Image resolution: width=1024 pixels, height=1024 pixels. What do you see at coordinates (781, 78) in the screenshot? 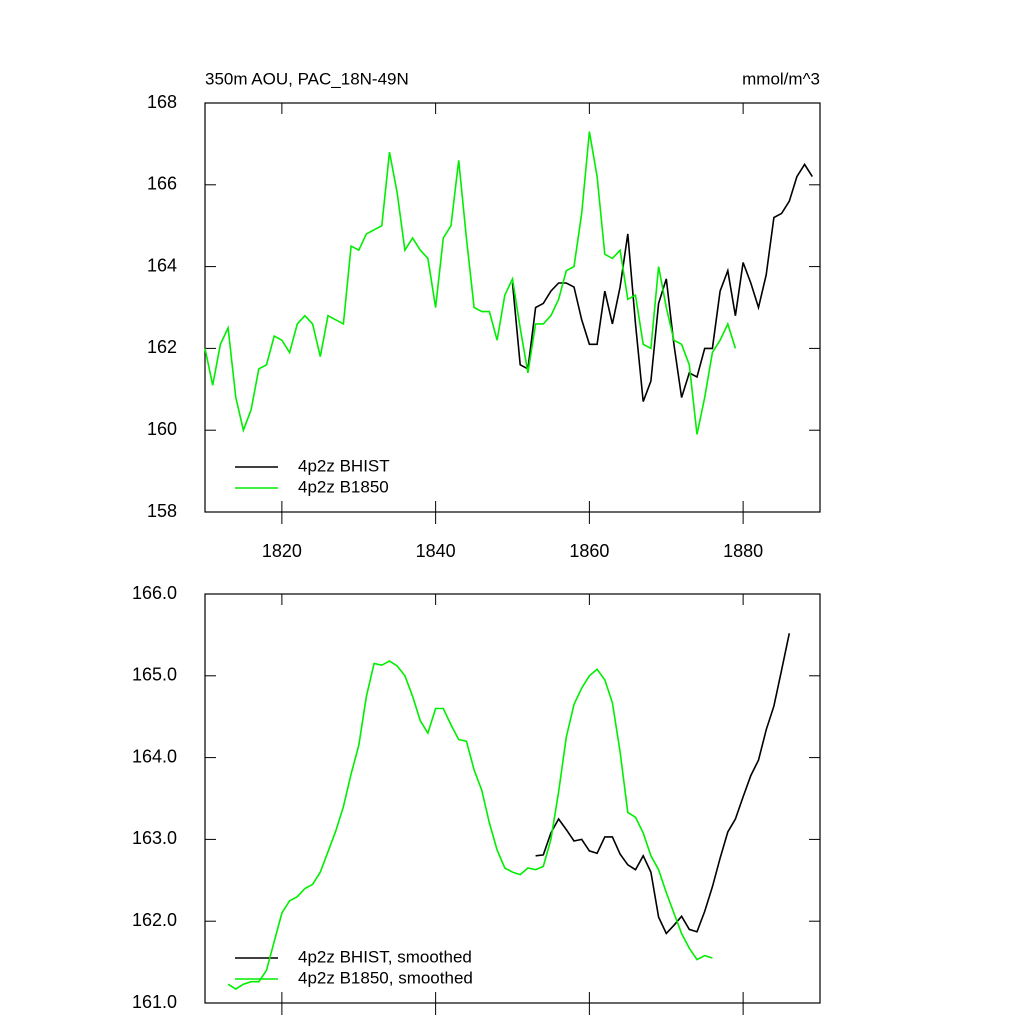
I see `units-label: mmol/m^3` at bounding box center [781, 78].